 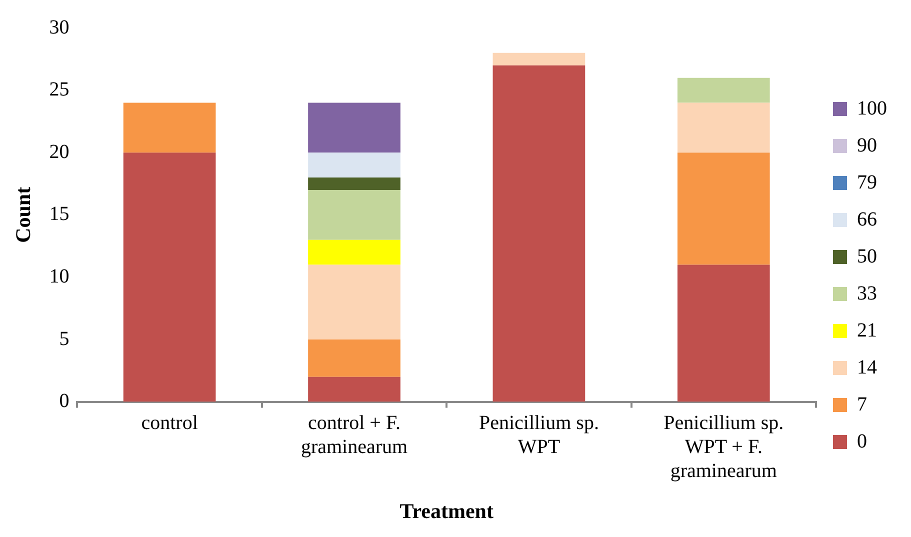 What do you see at coordinates (447, 510) in the screenshot?
I see `x-axis-title: Treatment` at bounding box center [447, 510].